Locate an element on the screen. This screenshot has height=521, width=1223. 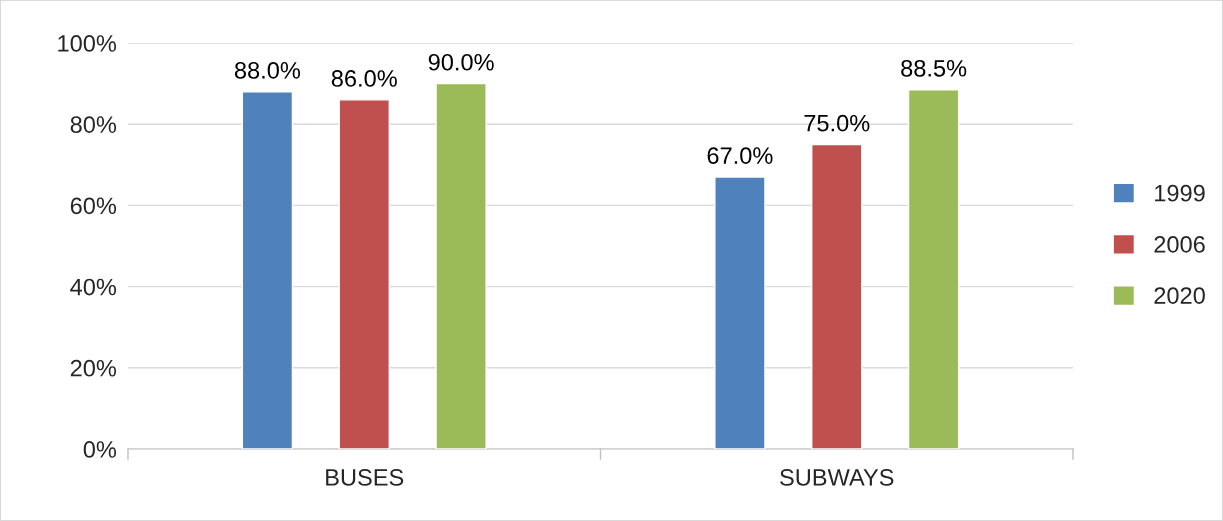
data-label: 86.0% is located at coordinates (364, 78).